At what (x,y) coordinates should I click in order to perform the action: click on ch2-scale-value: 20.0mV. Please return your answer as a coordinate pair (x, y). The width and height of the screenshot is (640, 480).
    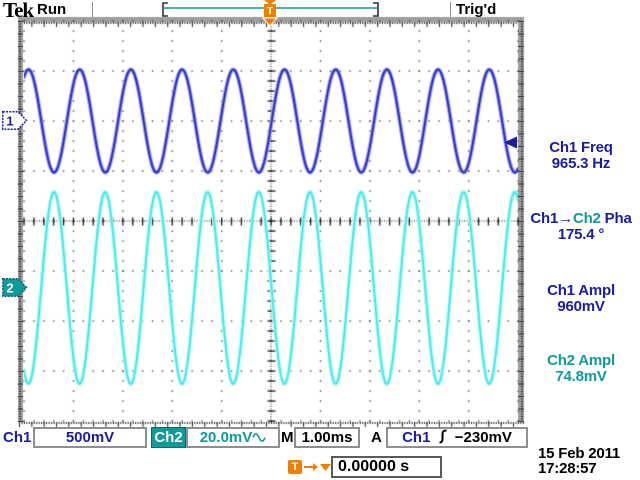
    Looking at the image, I should click on (226, 437).